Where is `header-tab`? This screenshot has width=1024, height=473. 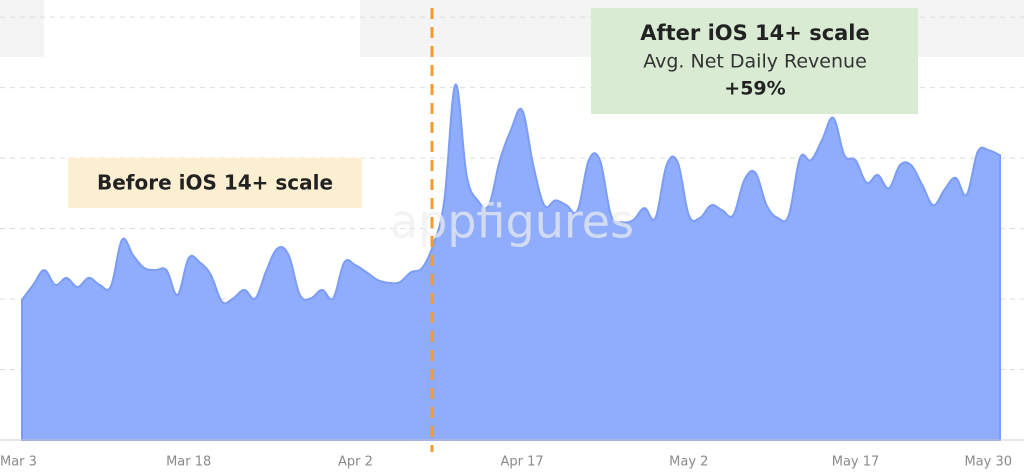 header-tab is located at coordinates (202, 28).